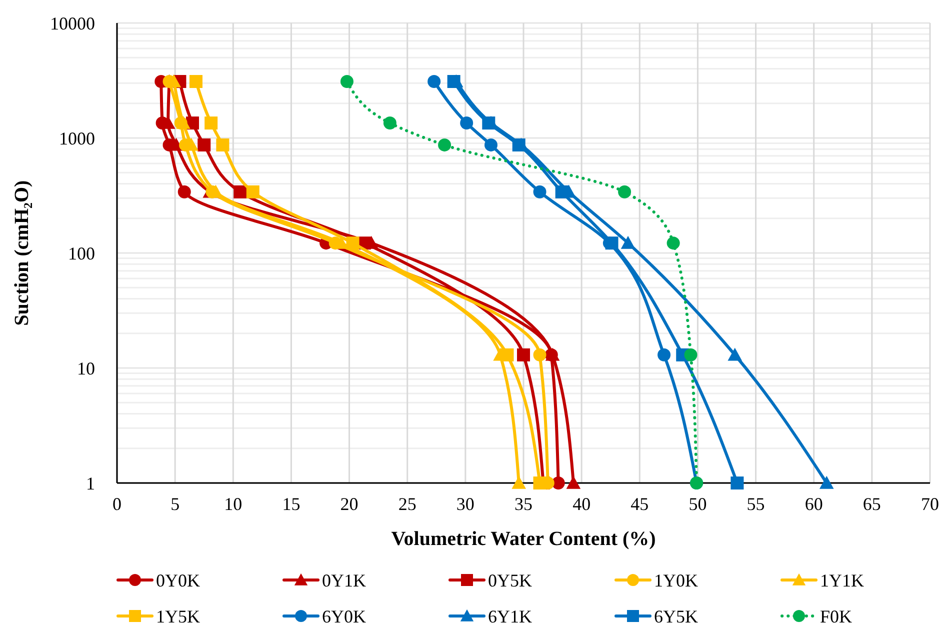  I want to click on x-tick-label: 55, so click(755, 504).